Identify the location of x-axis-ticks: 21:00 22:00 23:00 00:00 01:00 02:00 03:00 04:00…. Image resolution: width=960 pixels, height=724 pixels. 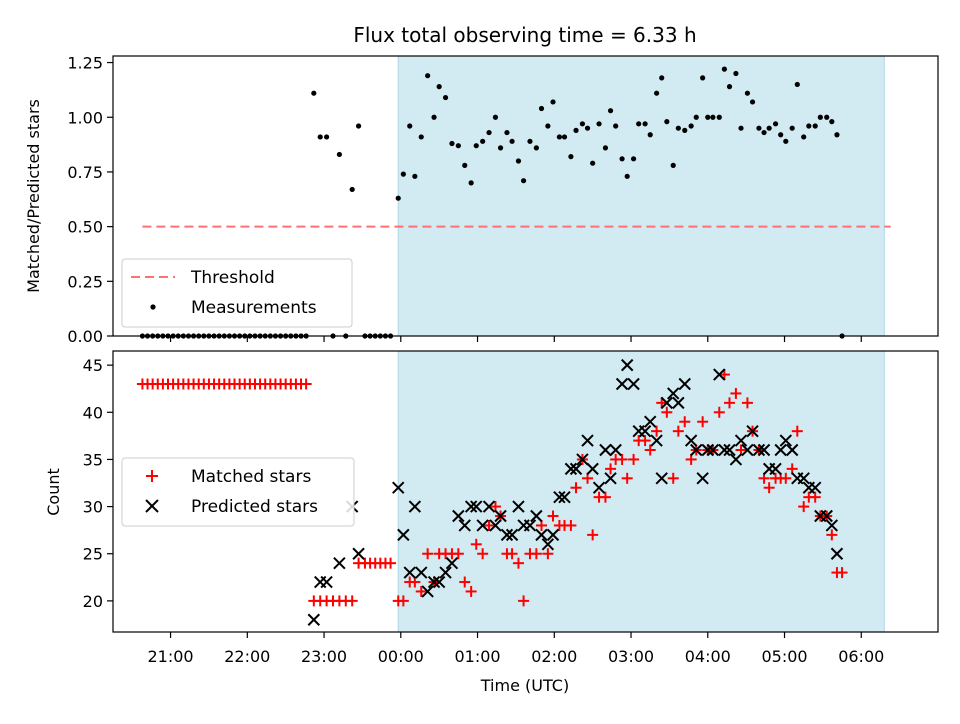
(516, 649).